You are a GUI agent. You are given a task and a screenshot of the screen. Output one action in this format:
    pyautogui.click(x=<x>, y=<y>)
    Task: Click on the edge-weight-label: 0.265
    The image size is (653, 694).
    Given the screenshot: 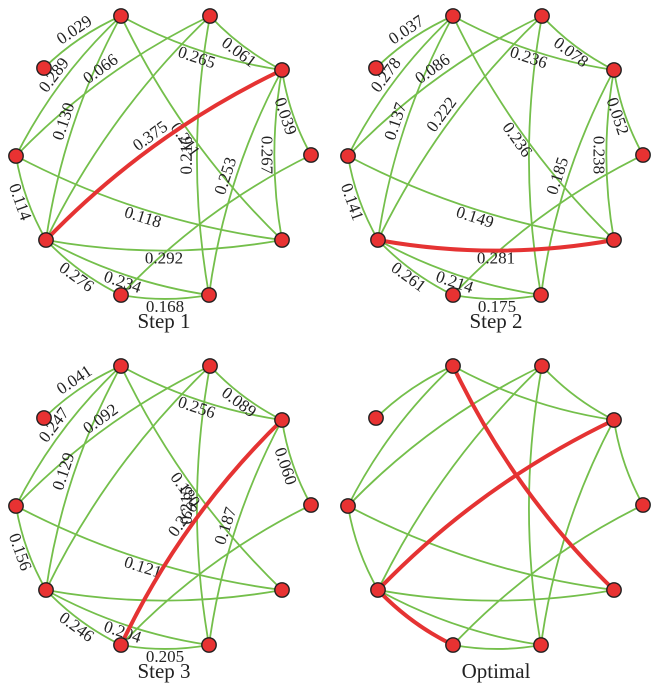 What is the action you would take?
    pyautogui.click(x=197, y=57)
    